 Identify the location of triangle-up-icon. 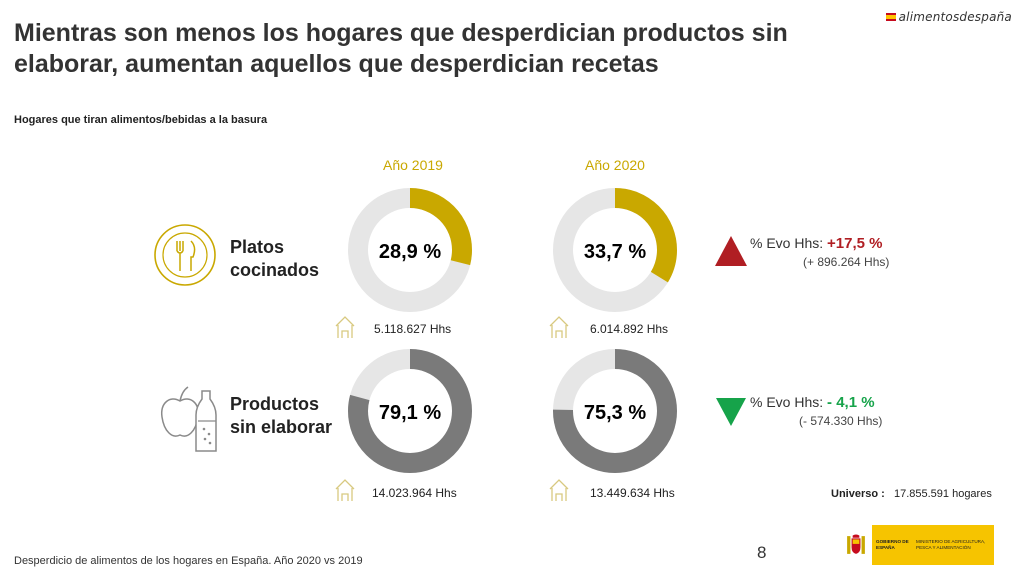
(731, 251).